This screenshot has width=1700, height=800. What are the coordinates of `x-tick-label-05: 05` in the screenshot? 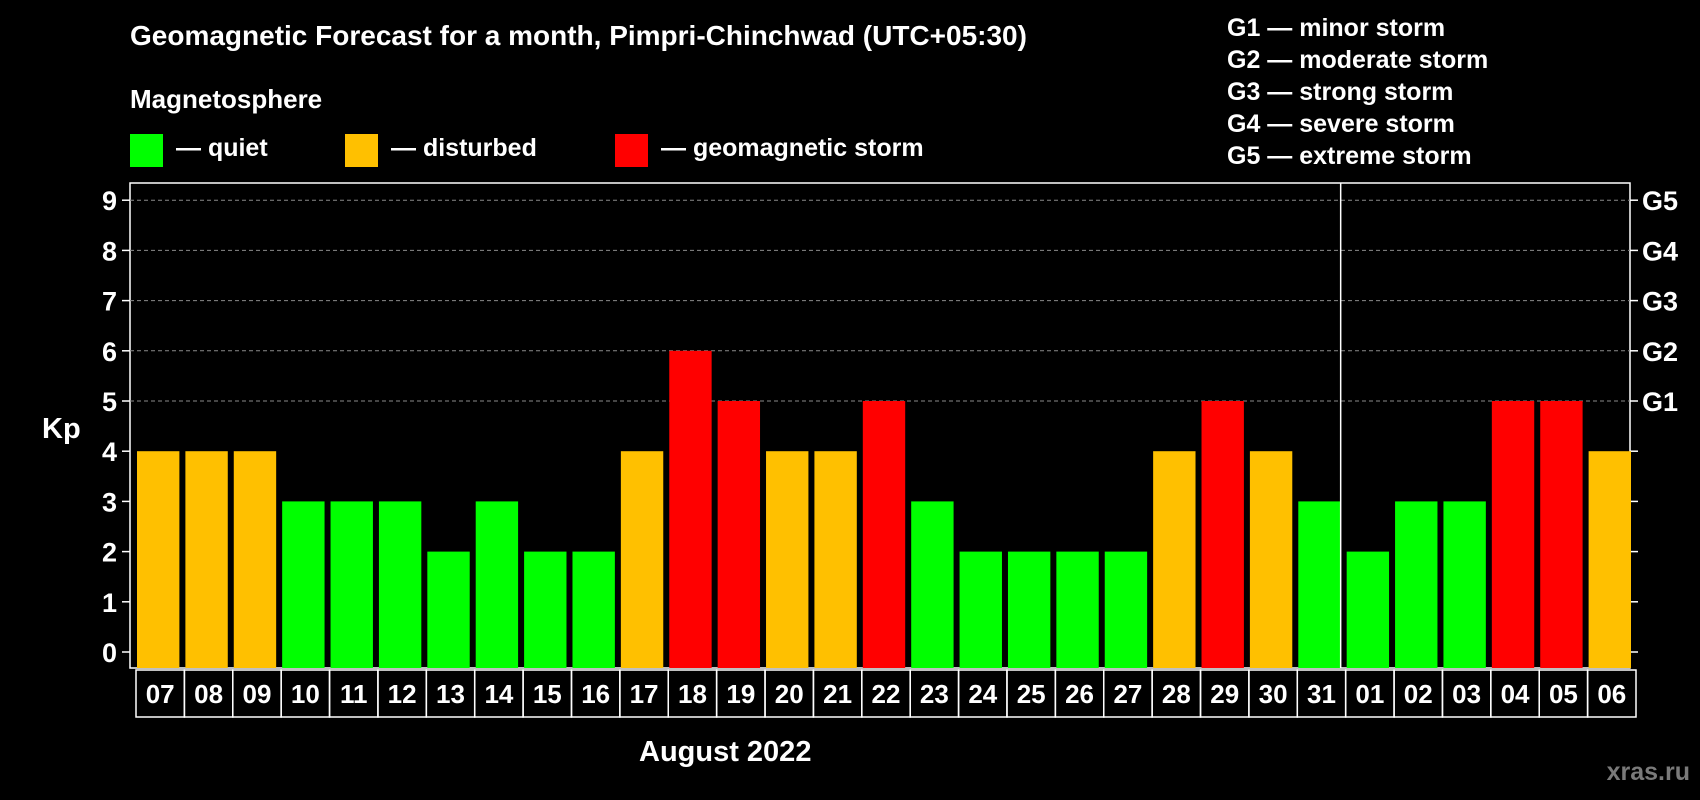 It's located at (1563, 694).